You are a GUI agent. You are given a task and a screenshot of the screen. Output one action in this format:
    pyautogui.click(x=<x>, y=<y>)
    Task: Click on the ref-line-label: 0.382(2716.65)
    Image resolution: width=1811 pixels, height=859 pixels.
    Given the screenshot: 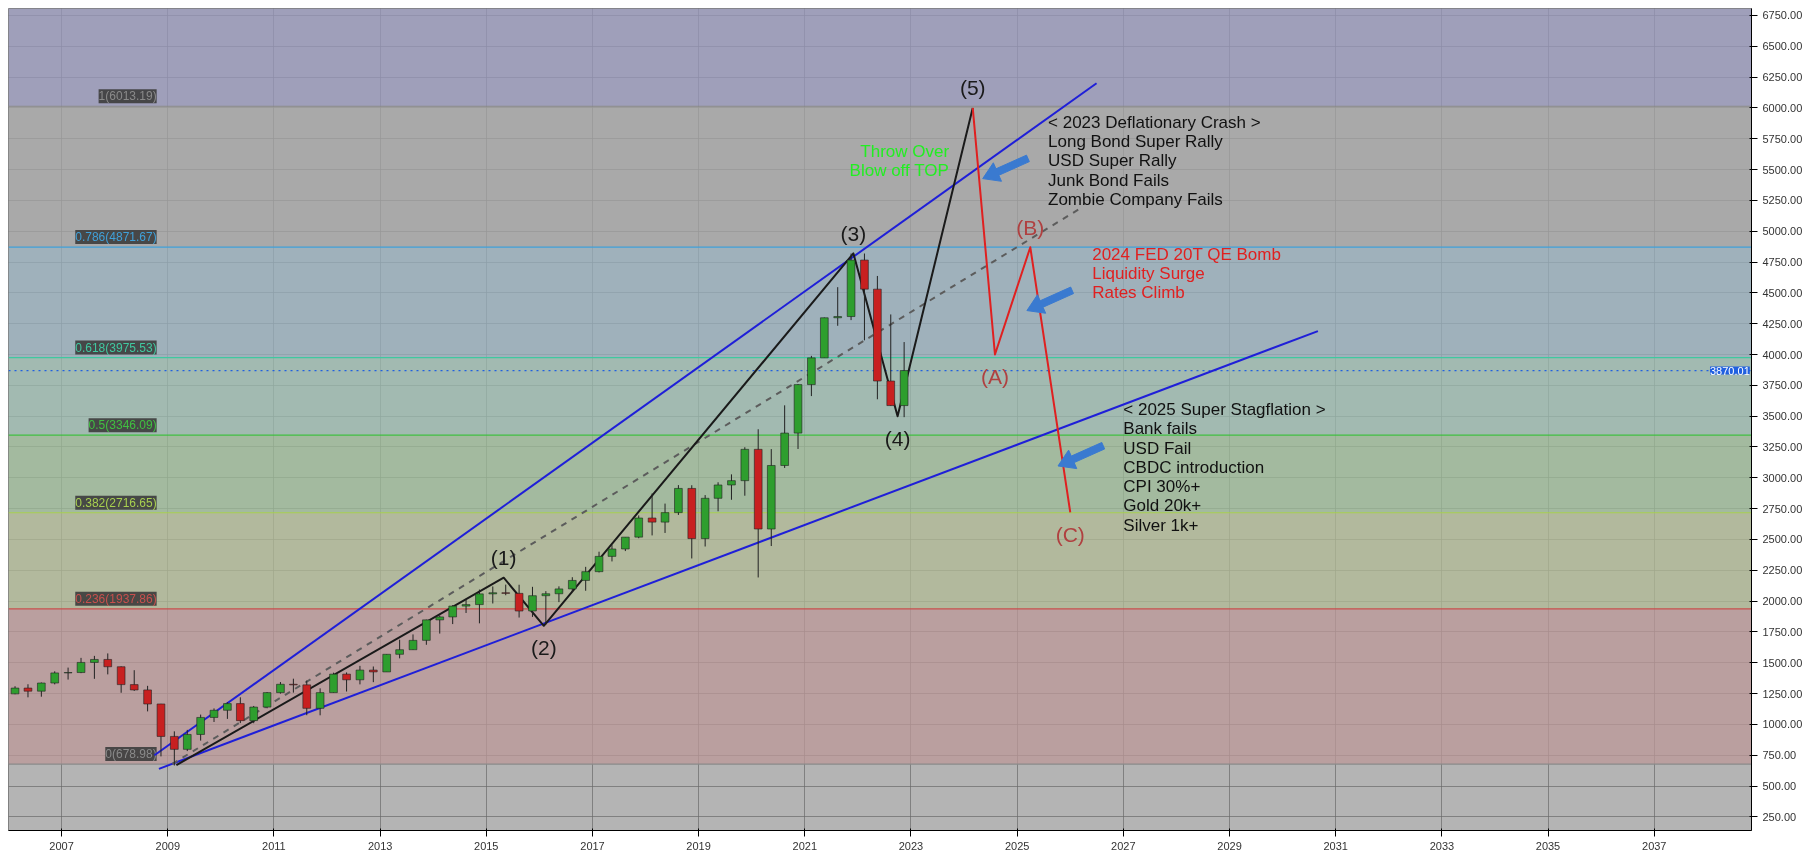 What is the action you would take?
    pyautogui.click(x=116, y=502)
    